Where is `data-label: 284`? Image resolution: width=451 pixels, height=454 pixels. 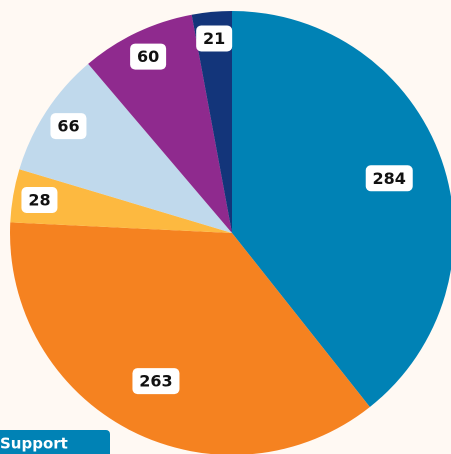 data-label: 284 is located at coordinates (389, 178).